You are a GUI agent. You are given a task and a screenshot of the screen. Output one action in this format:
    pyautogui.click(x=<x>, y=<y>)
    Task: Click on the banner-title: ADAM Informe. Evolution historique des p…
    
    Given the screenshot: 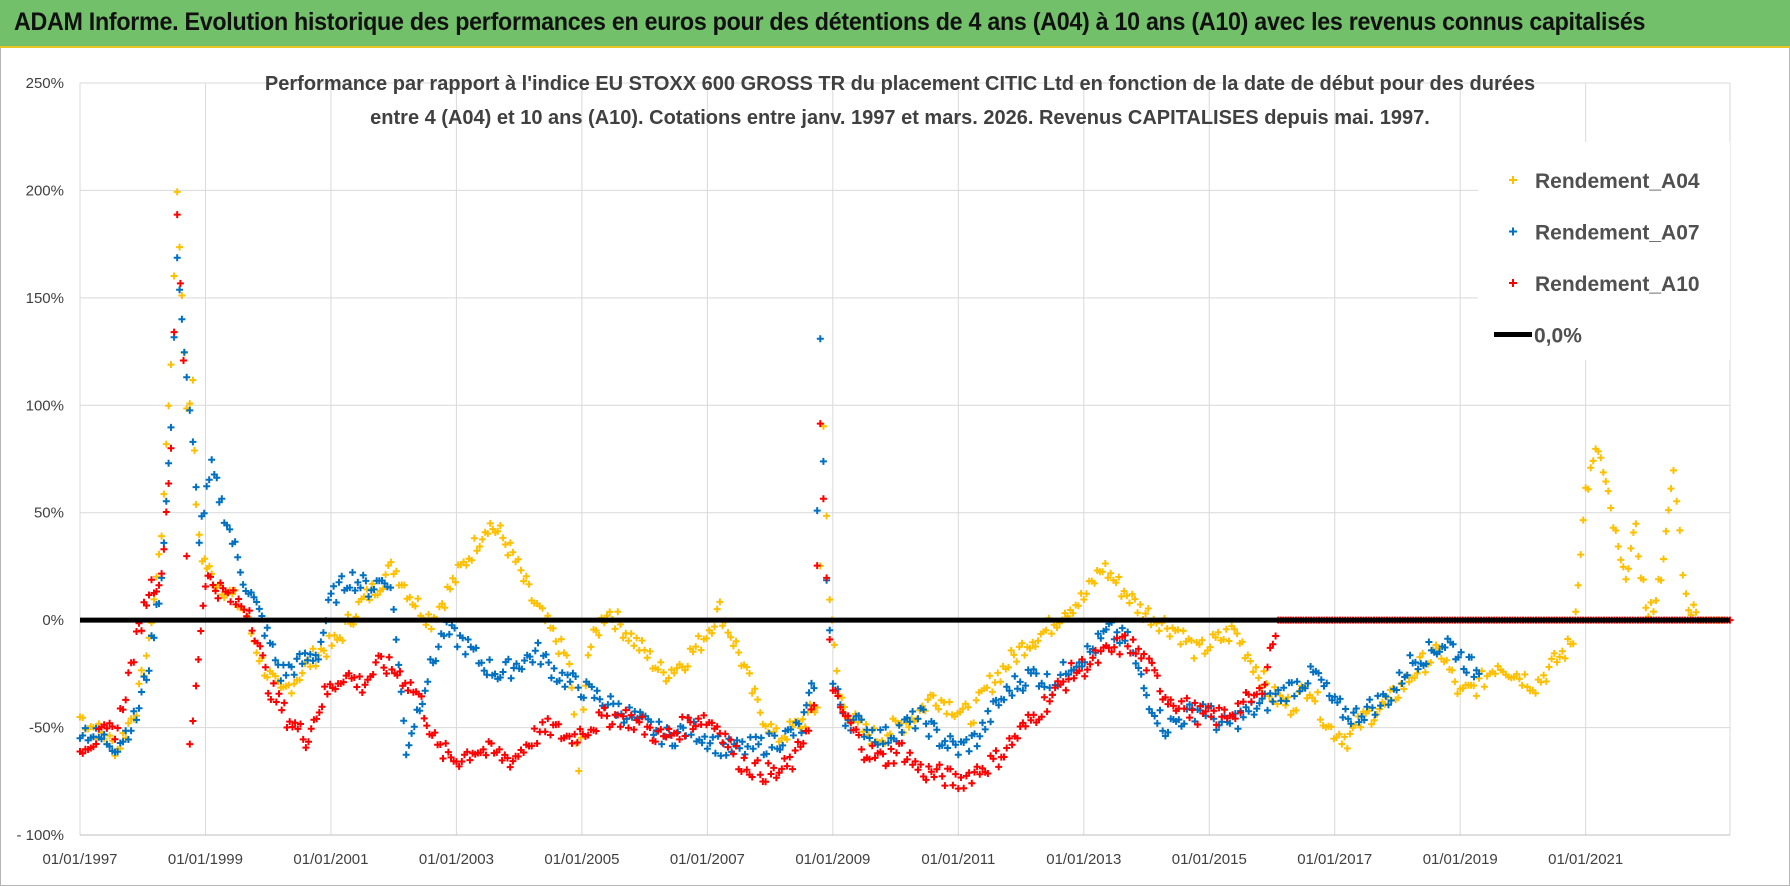 What is the action you would take?
    pyautogui.click(x=830, y=22)
    